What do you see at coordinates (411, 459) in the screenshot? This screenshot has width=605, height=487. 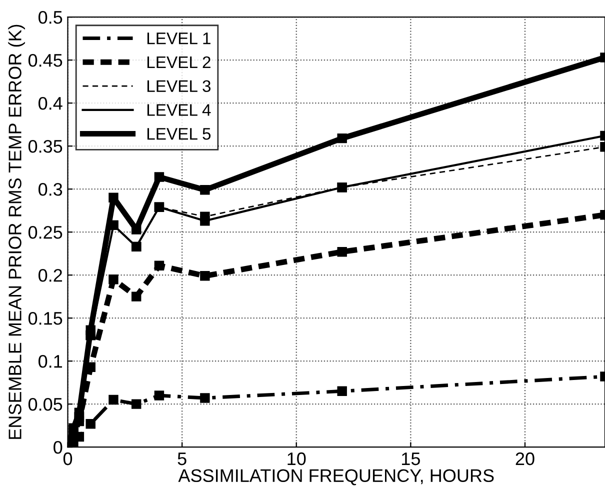 I see `x-tick-label: 15` at bounding box center [411, 459].